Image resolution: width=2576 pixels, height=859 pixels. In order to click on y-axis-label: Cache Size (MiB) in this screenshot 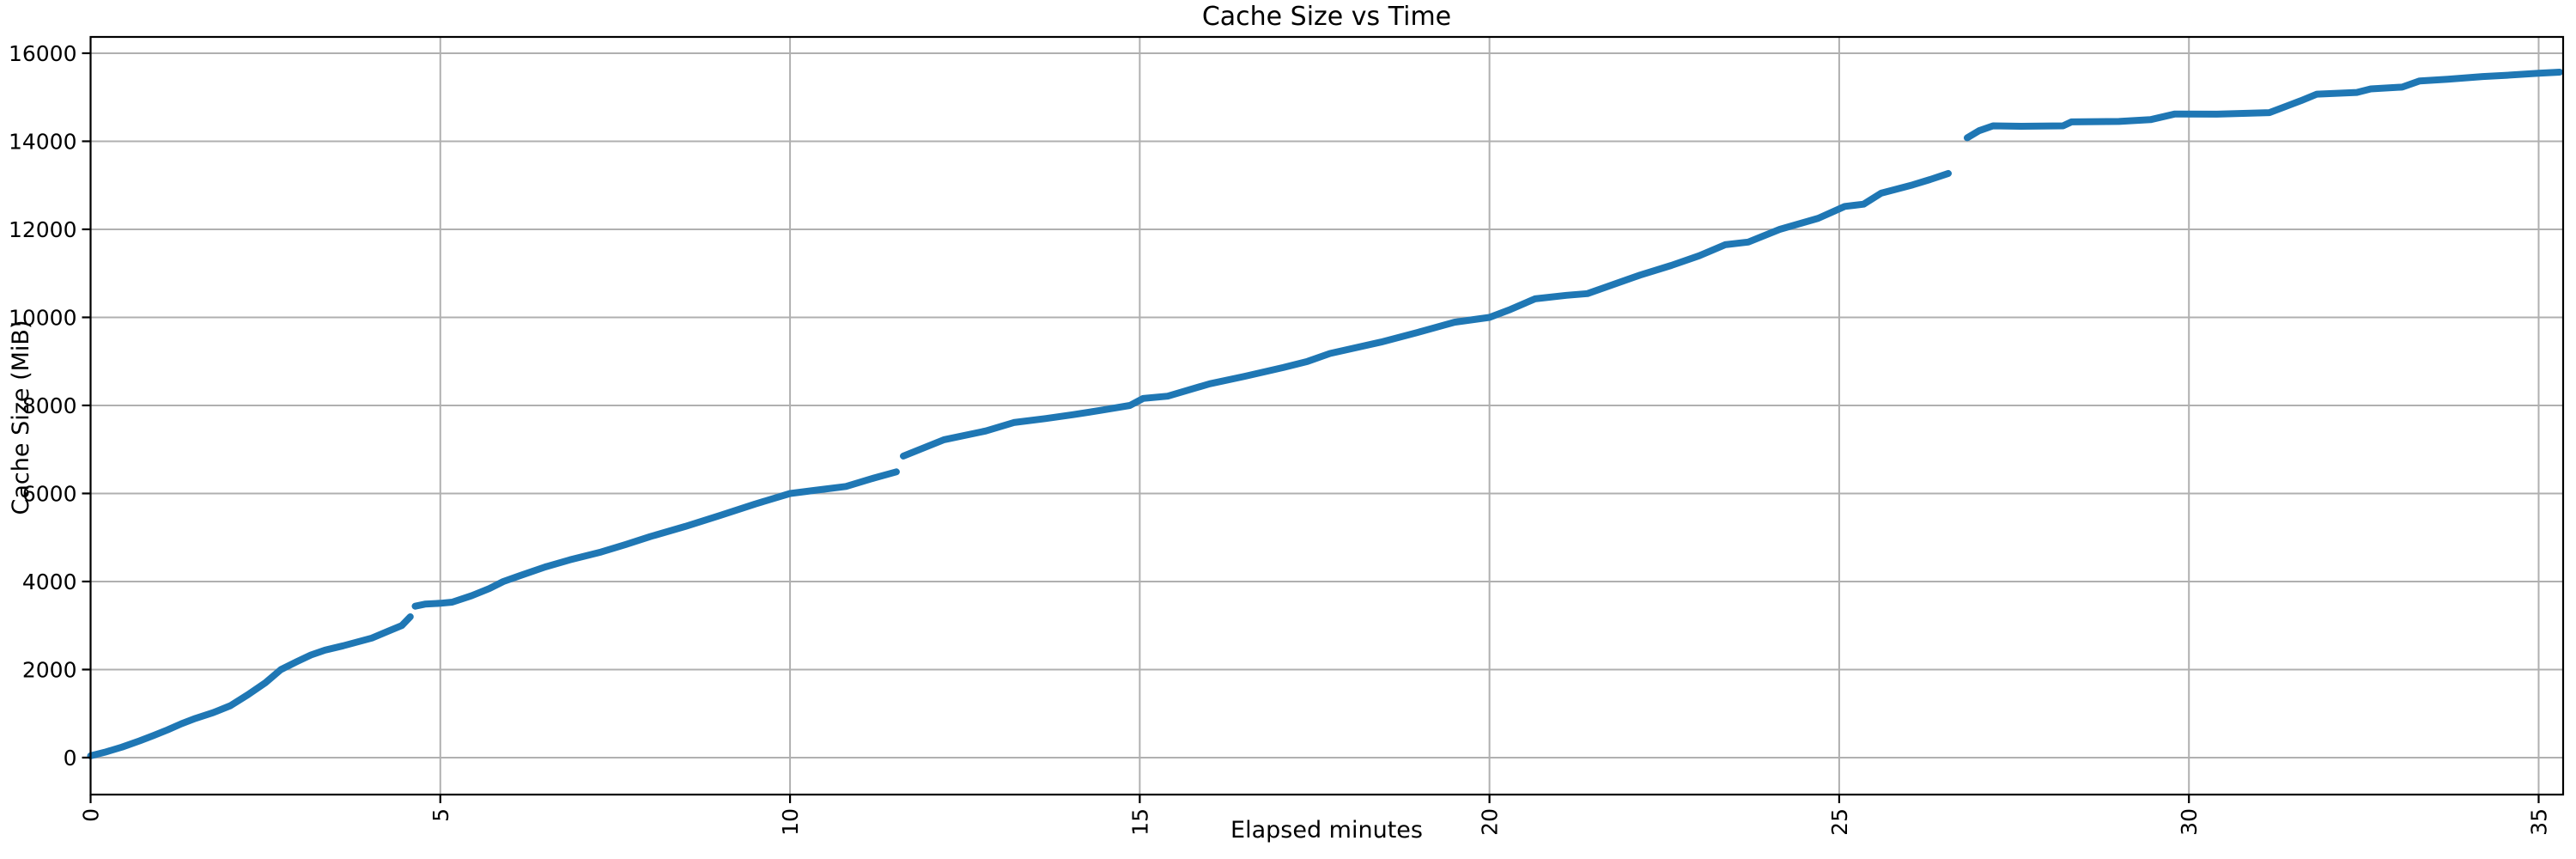, I will do `click(21, 417)`.